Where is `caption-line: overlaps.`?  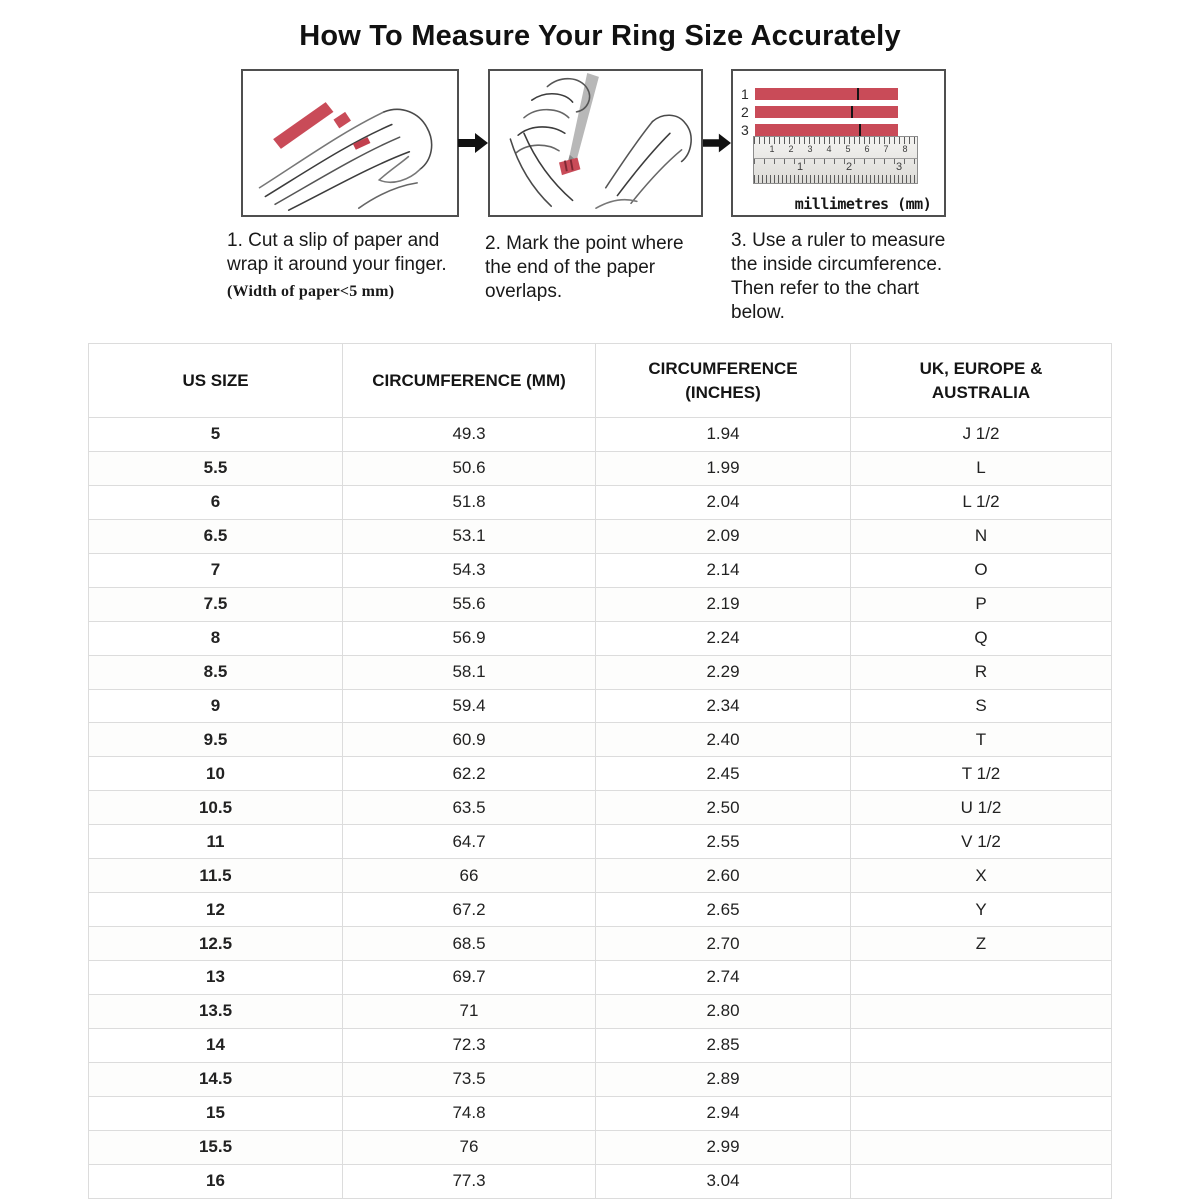 caption-line: overlaps. is located at coordinates (524, 291).